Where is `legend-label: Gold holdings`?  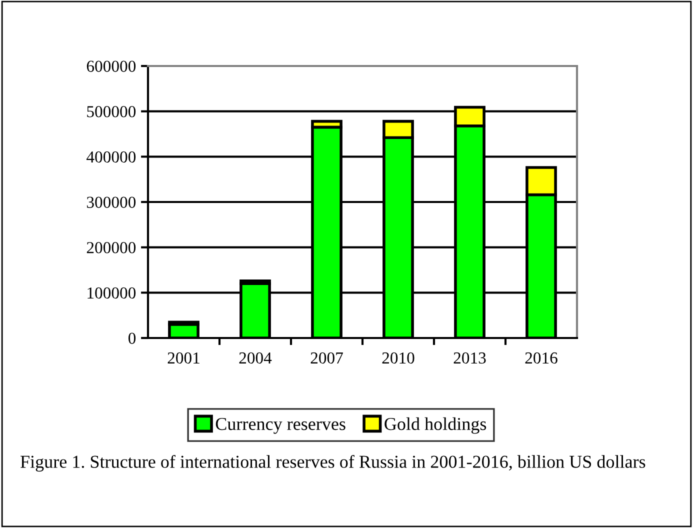 legend-label: Gold holdings is located at coordinates (435, 425).